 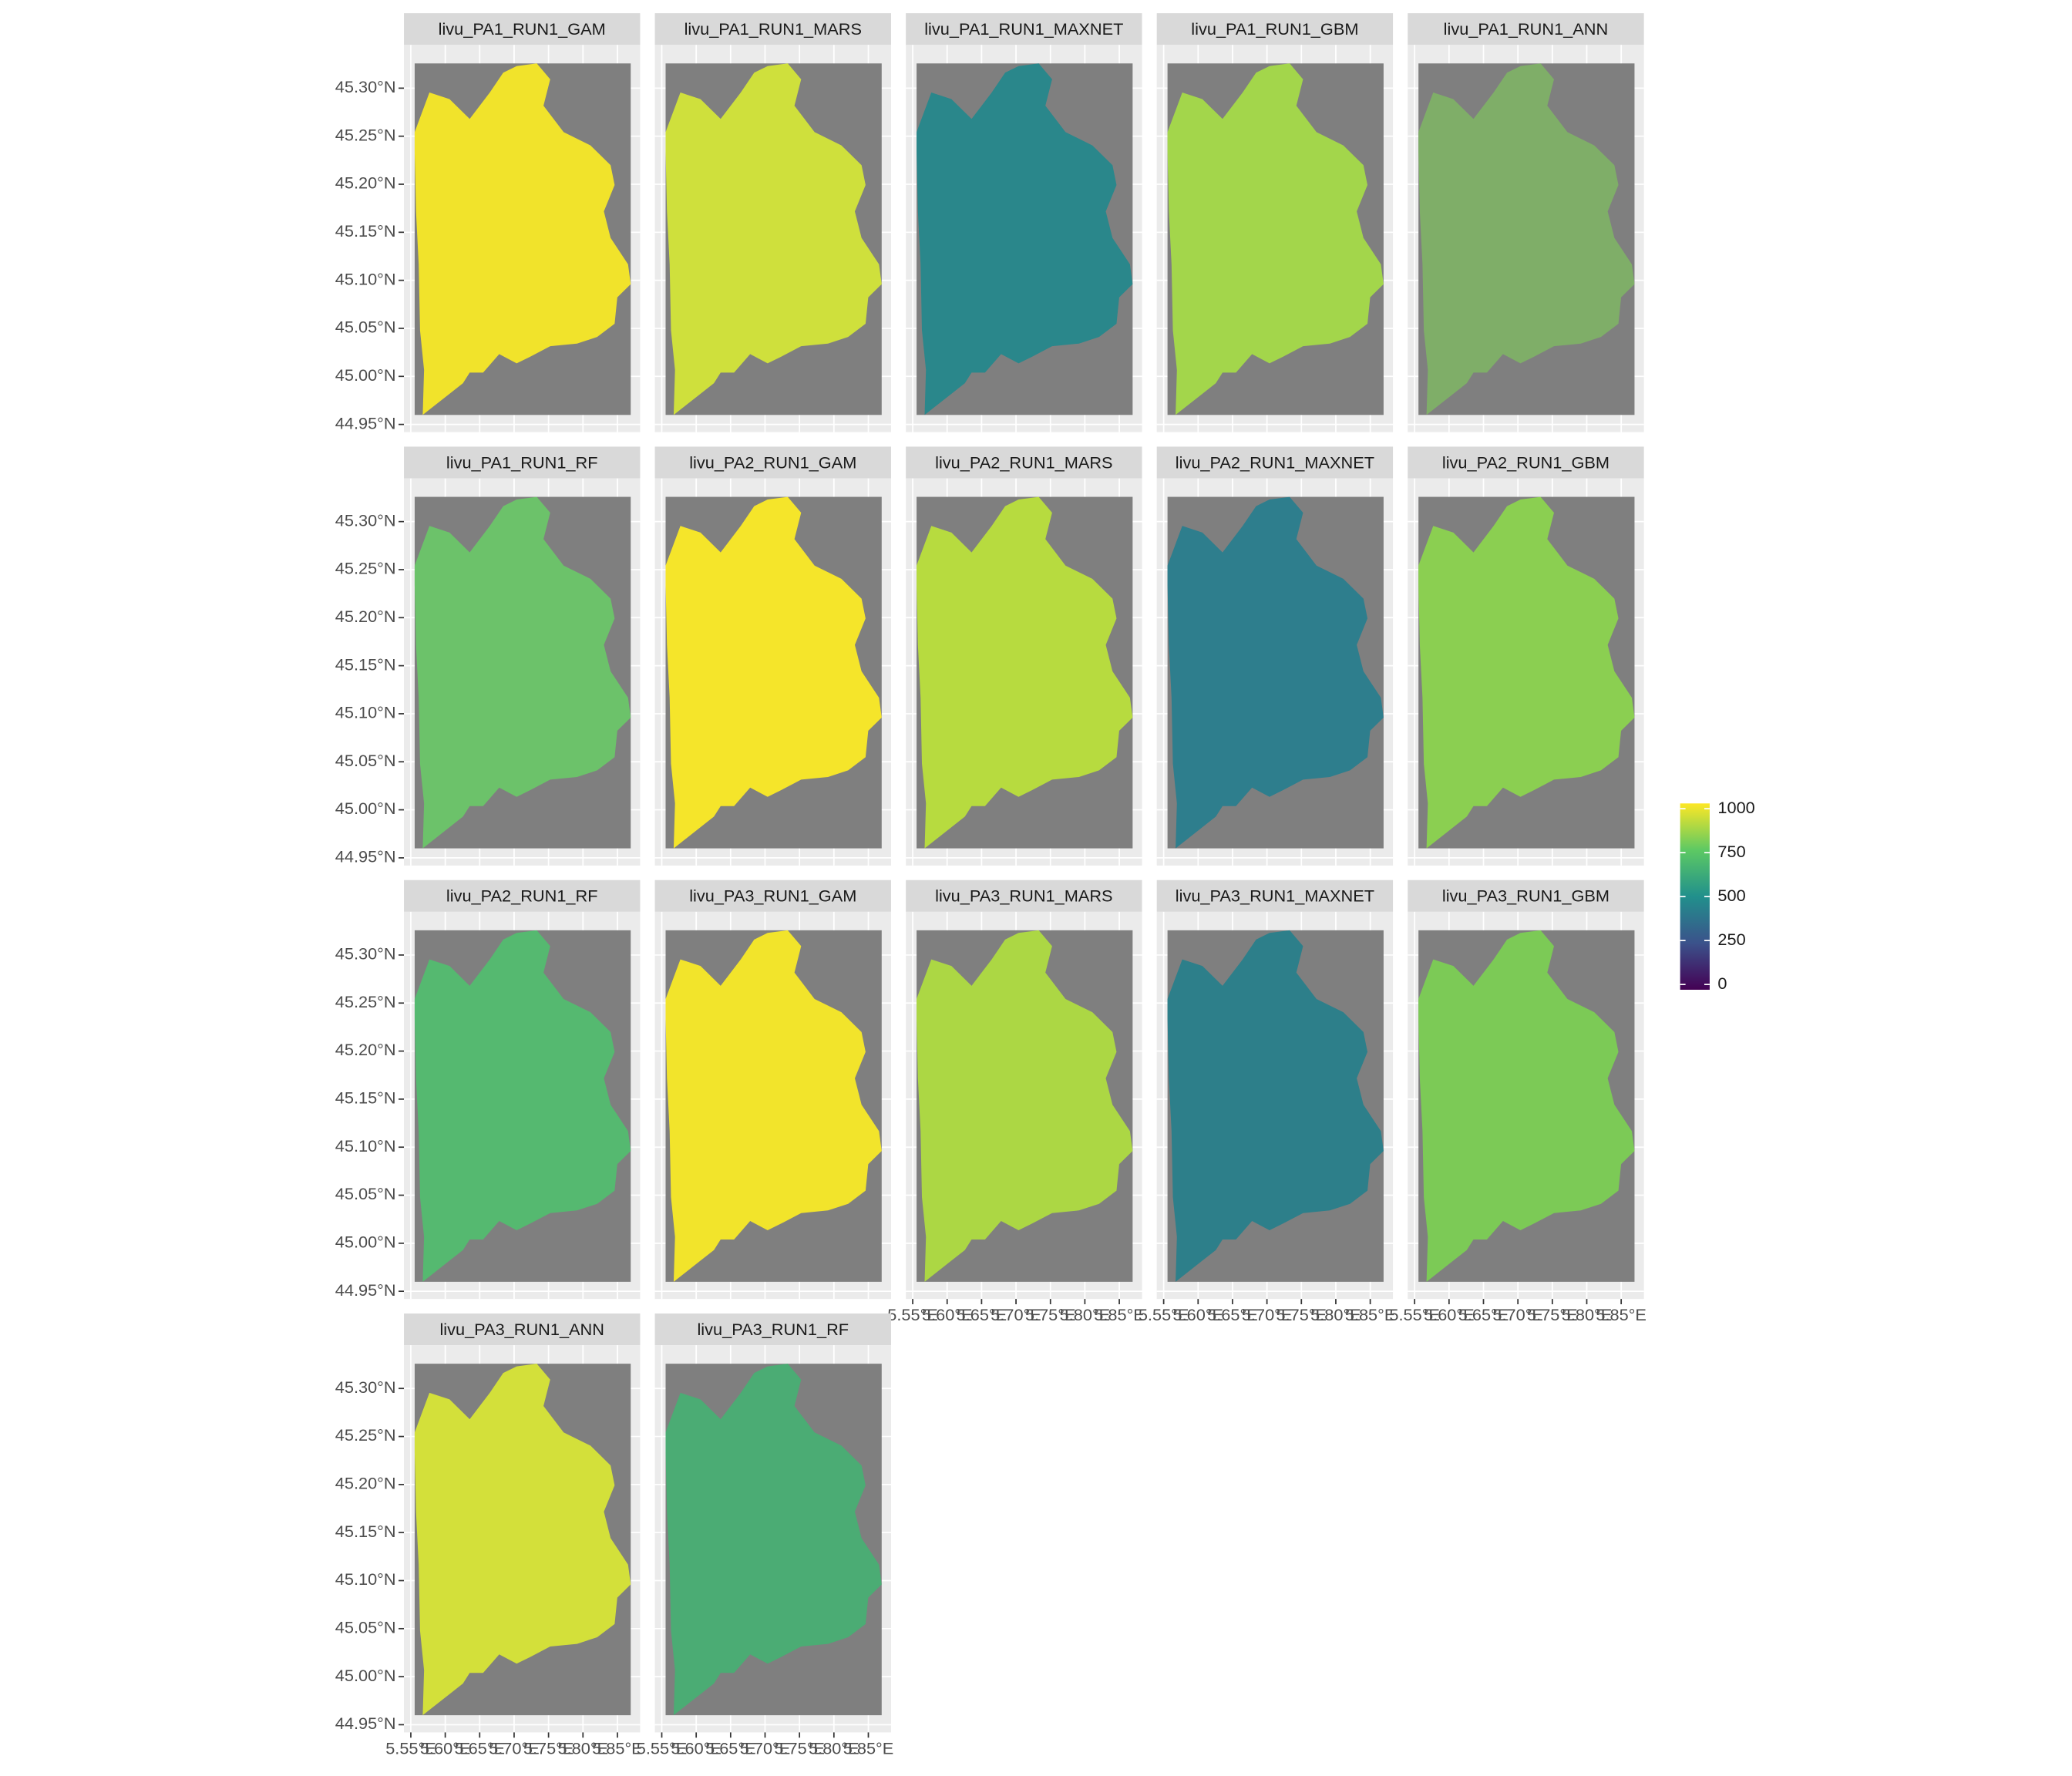 What do you see at coordinates (1731, 896) in the screenshot?
I see `legend-label: 500` at bounding box center [1731, 896].